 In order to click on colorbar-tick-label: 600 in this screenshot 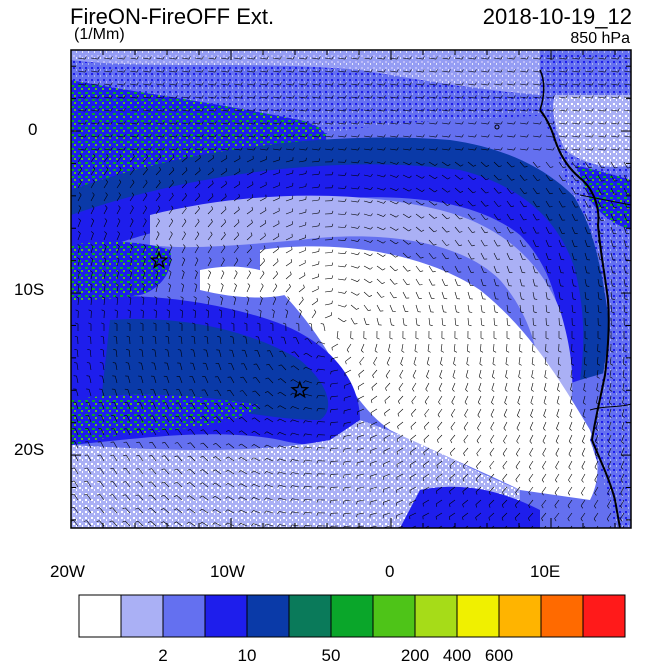, I will do `click(499, 655)`.